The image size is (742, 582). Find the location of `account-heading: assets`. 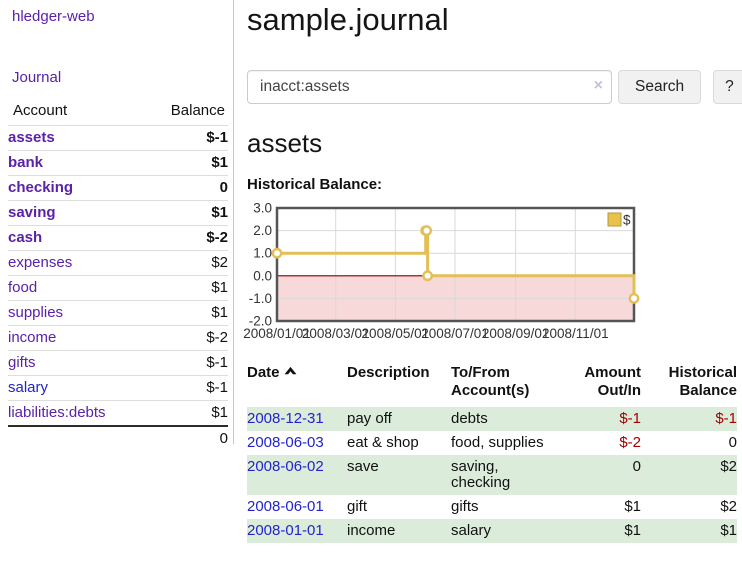

account-heading: assets is located at coordinates (285, 143).